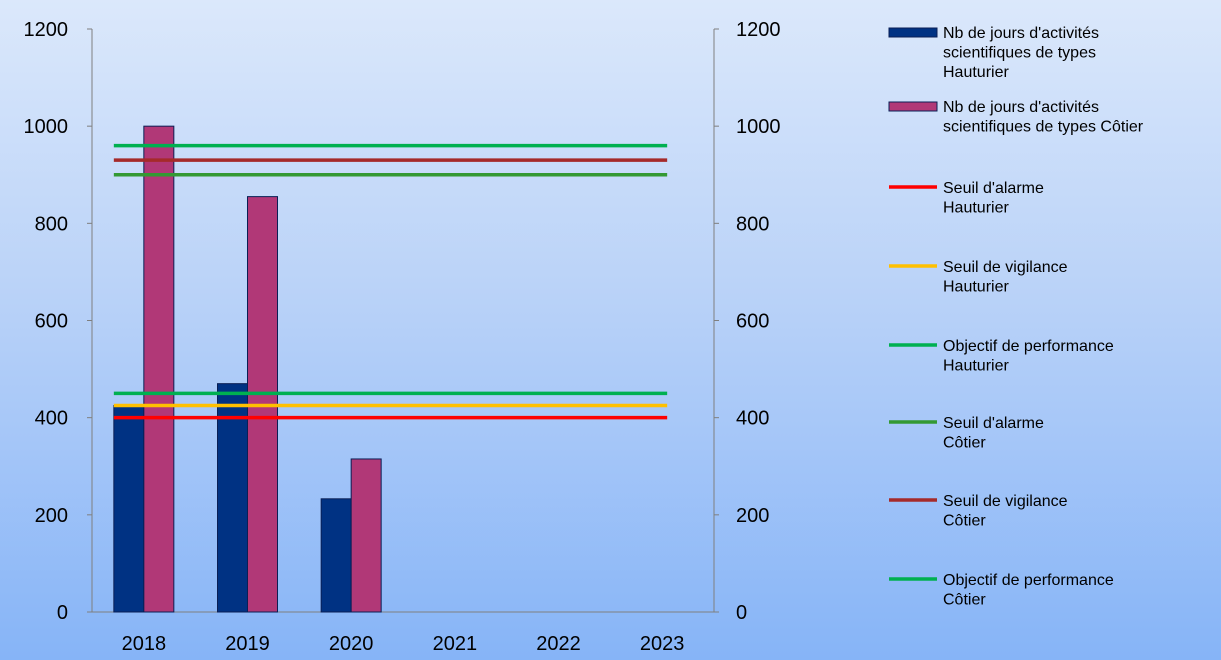  Describe the element at coordinates (558, 644) in the screenshot. I see `x-tick-label: 2022` at that location.